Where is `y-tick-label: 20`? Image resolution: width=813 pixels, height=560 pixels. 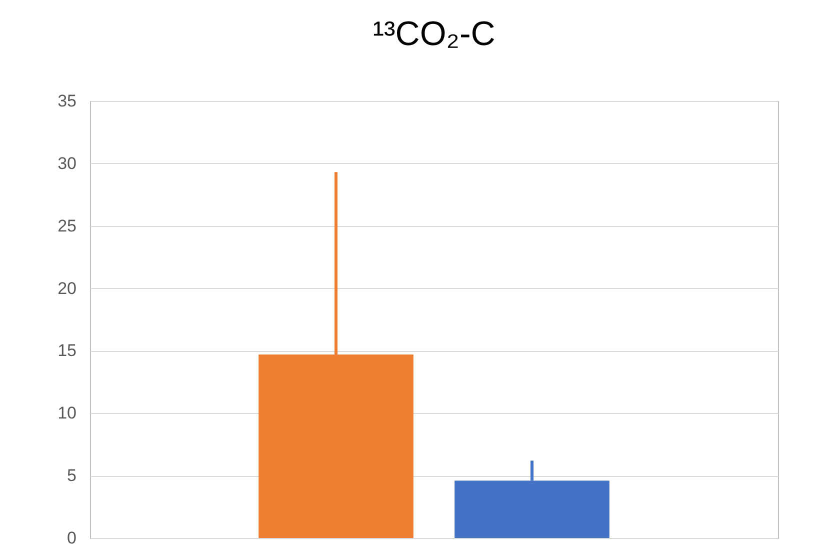
y-tick-label: 20 is located at coordinates (67, 288).